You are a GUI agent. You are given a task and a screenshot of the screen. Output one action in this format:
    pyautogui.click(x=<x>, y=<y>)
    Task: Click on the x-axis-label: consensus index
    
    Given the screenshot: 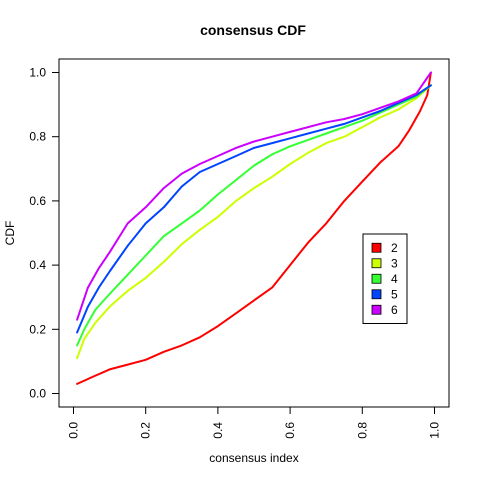 What is the action you would take?
    pyautogui.click(x=253, y=458)
    